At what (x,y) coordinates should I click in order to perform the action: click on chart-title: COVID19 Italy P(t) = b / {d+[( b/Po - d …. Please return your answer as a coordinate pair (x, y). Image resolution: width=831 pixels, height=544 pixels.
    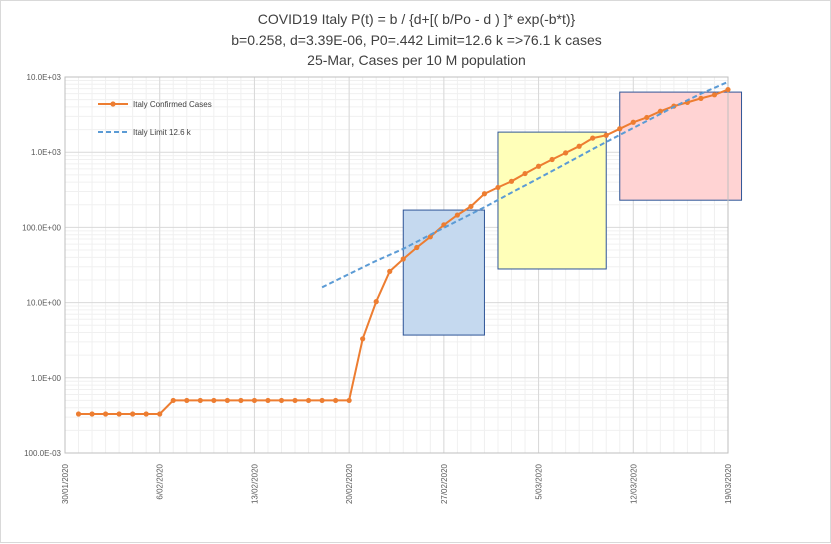
    Looking at the image, I should click on (416, 19).